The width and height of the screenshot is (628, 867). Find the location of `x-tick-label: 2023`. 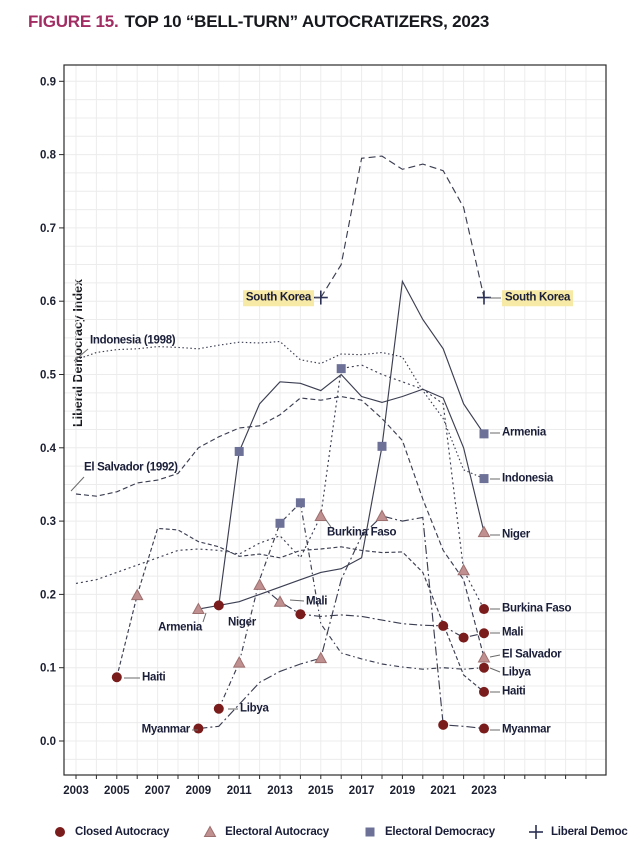

x-tick-label: 2023 is located at coordinates (484, 791).